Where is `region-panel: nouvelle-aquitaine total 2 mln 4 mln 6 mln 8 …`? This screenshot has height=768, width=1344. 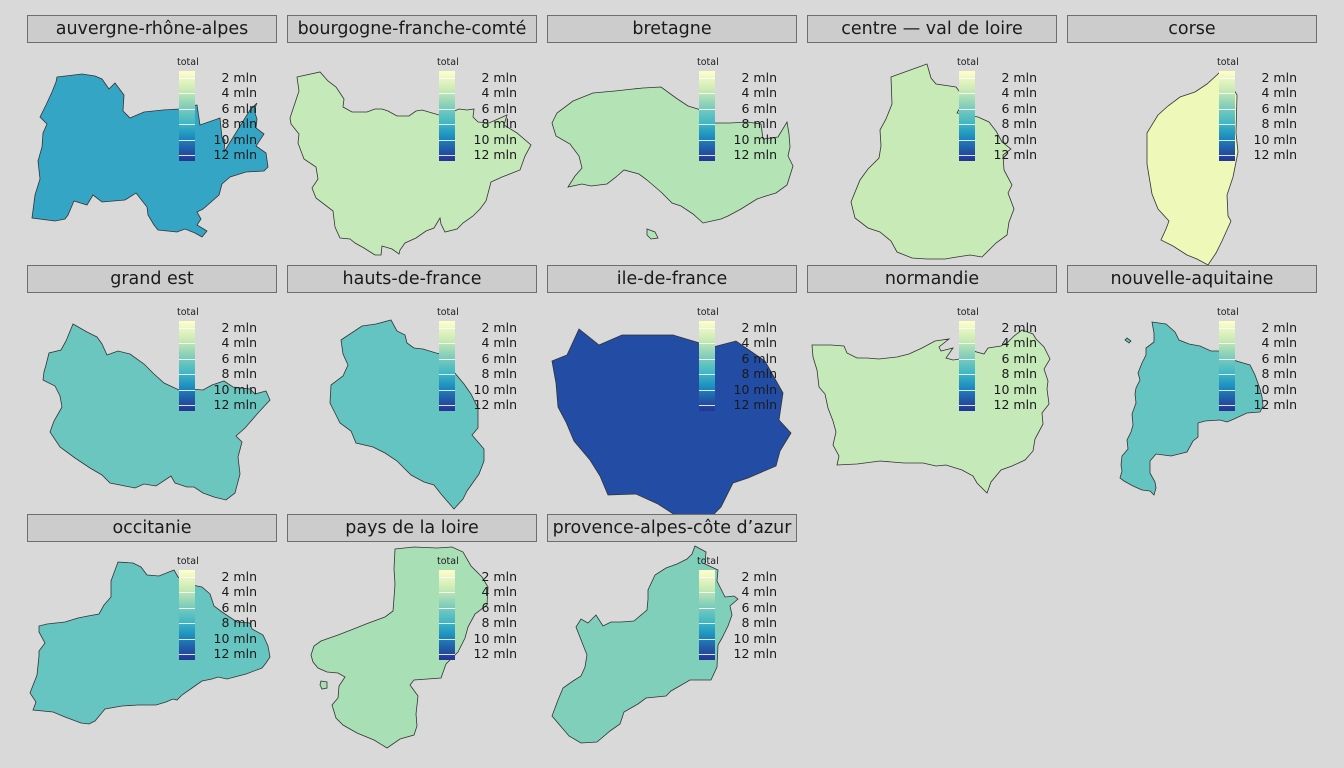
region-panel: nouvelle-aquitaine total 2 mln 4 mln 6 mln 8 … is located at coordinates (1192, 390).